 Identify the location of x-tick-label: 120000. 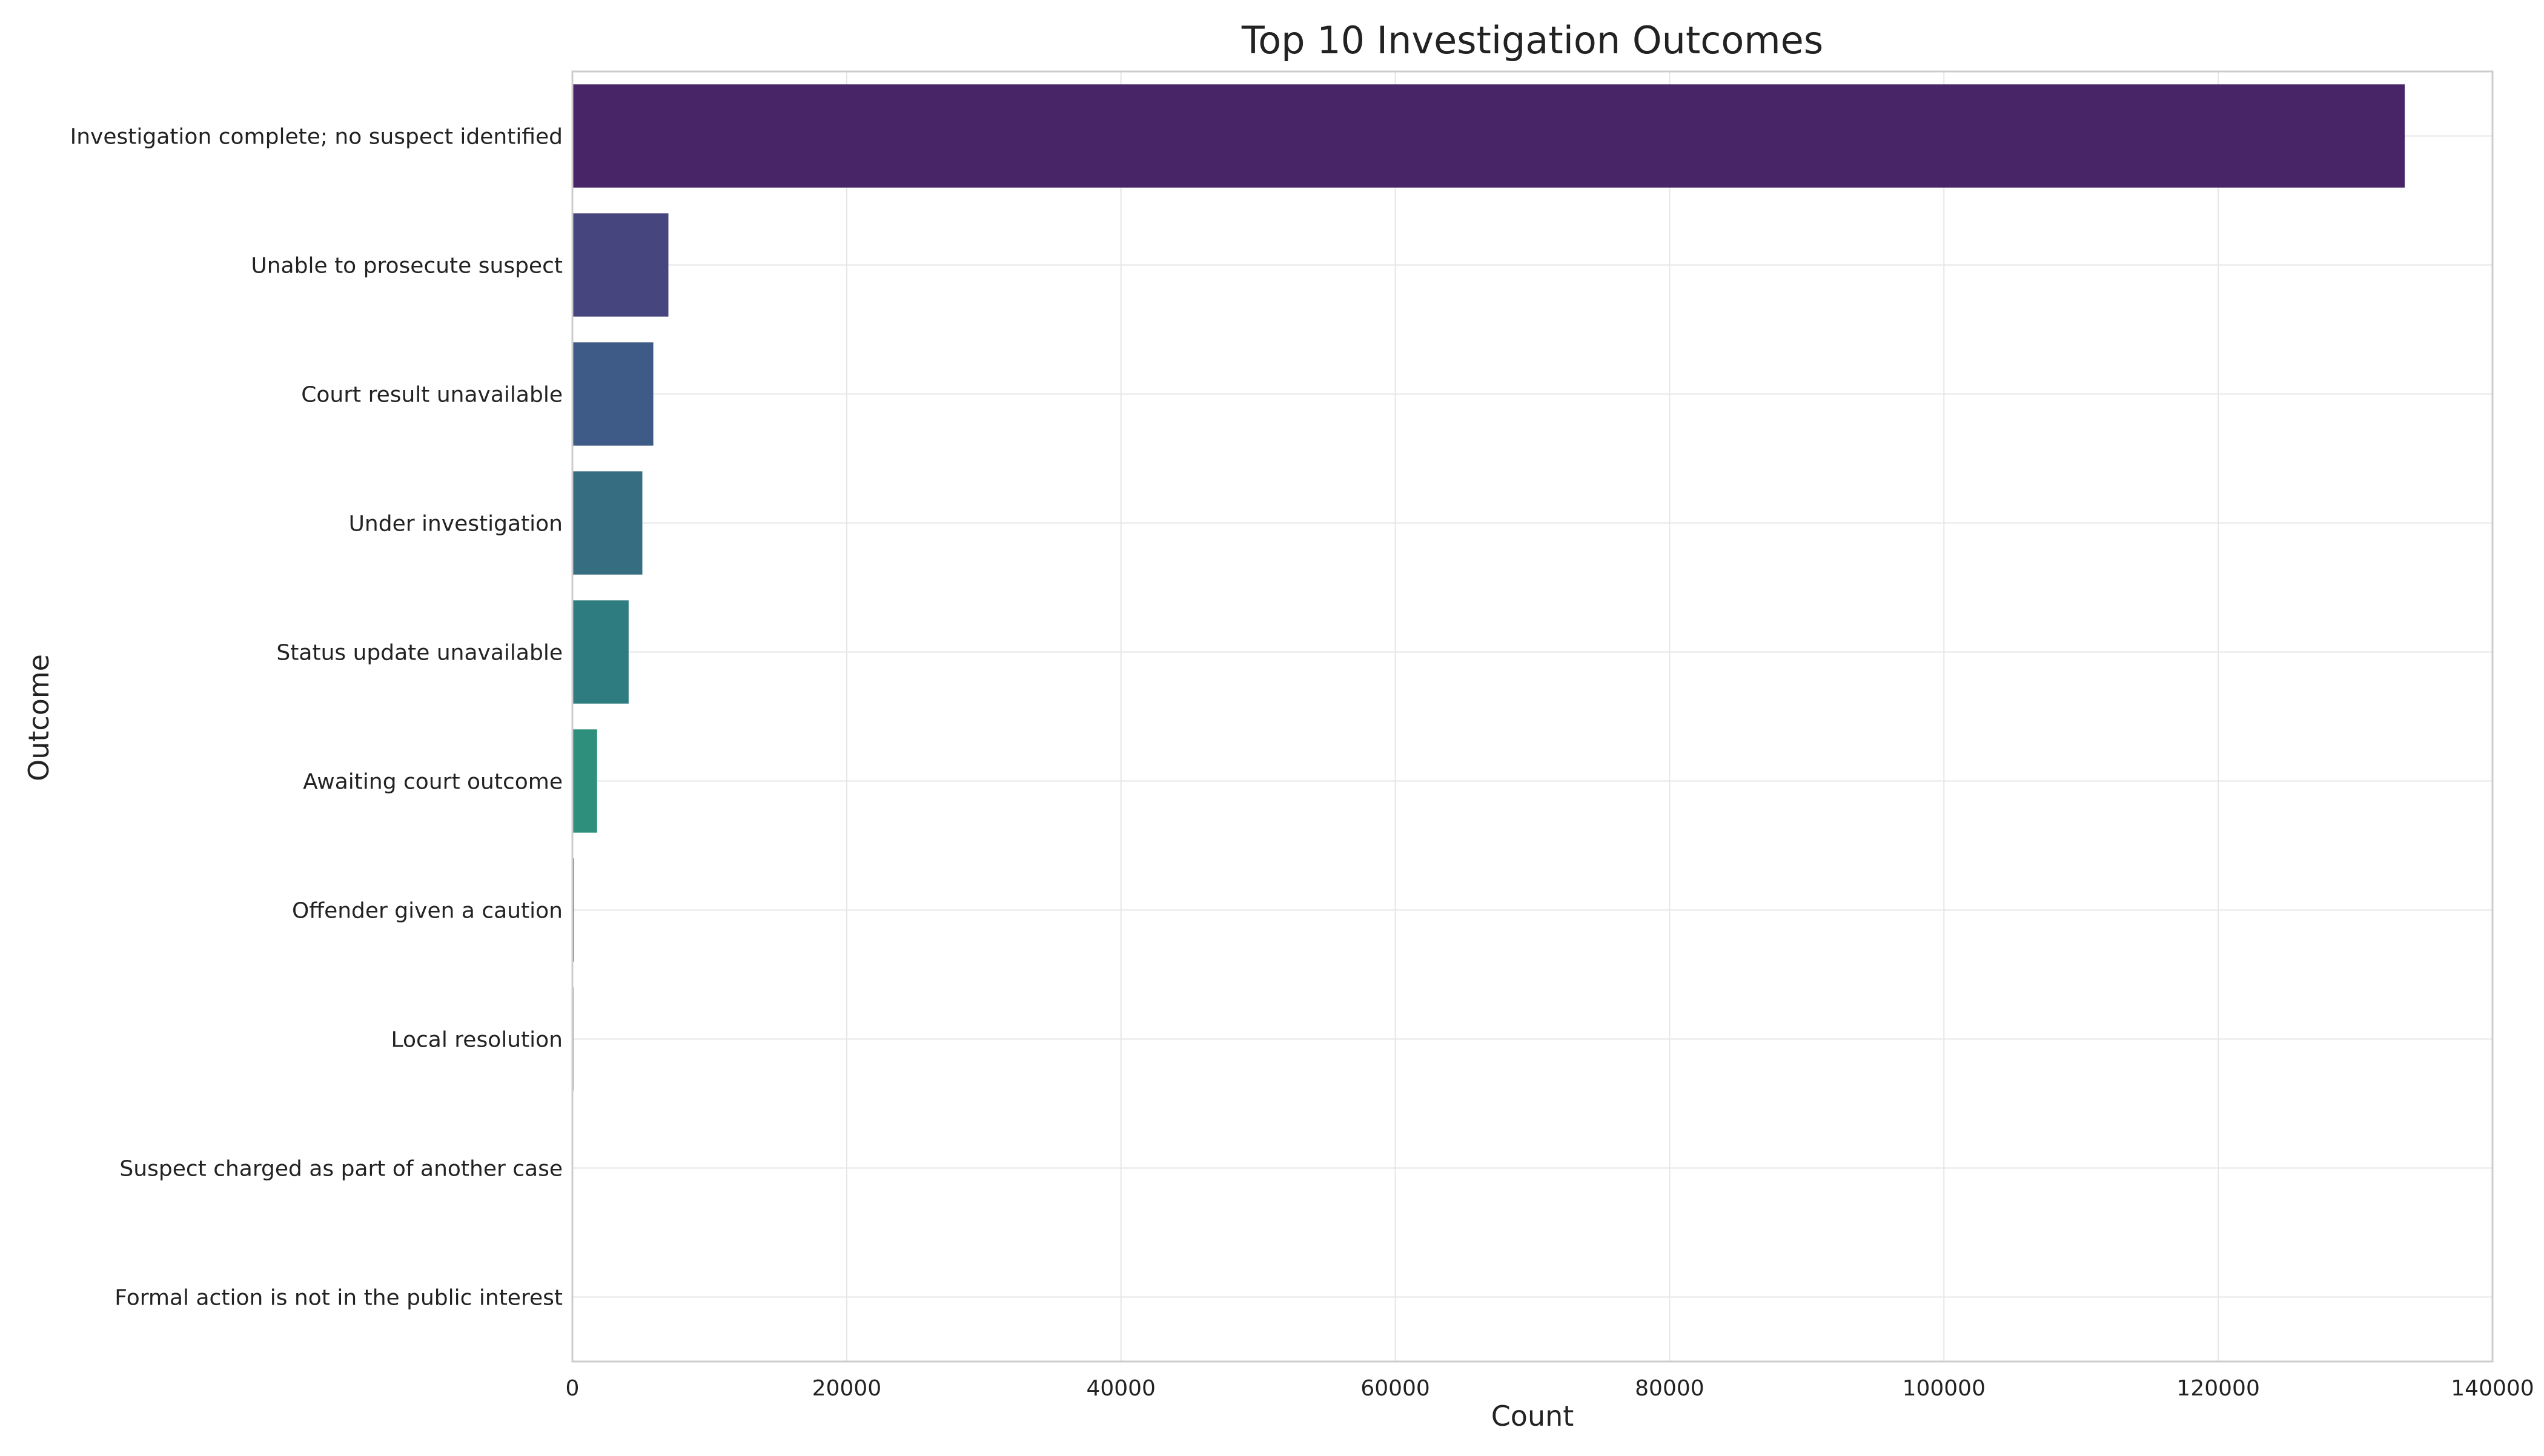
(2217, 1388).